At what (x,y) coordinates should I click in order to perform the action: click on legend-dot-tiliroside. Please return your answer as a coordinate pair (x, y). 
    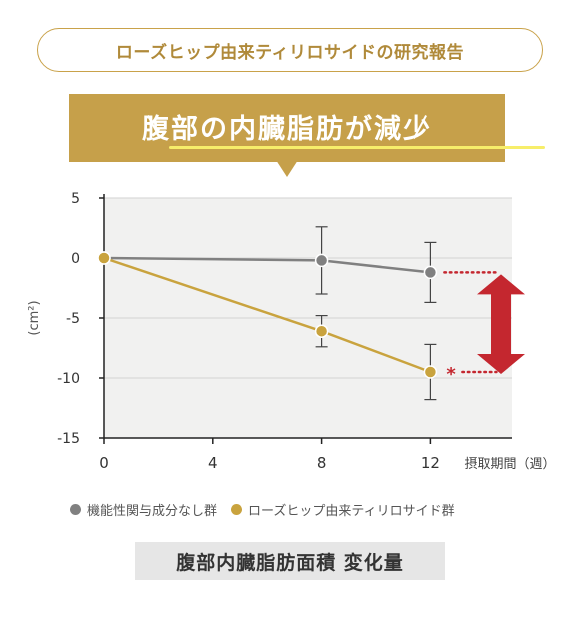
    Looking at the image, I should click on (237, 509).